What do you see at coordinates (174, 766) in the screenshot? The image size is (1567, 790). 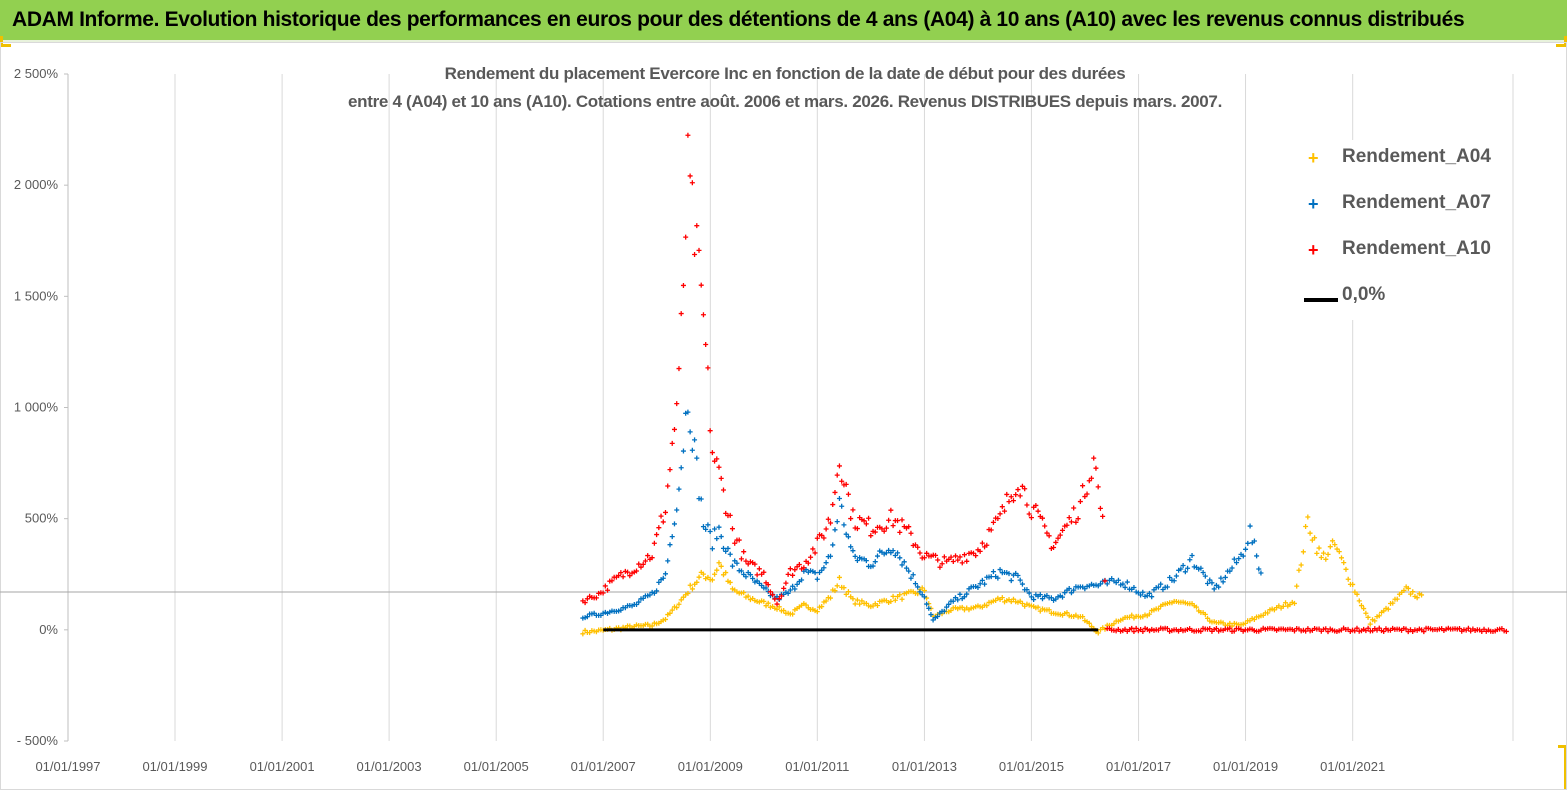 I see `x-tick-label: 01/01/1999` at bounding box center [174, 766].